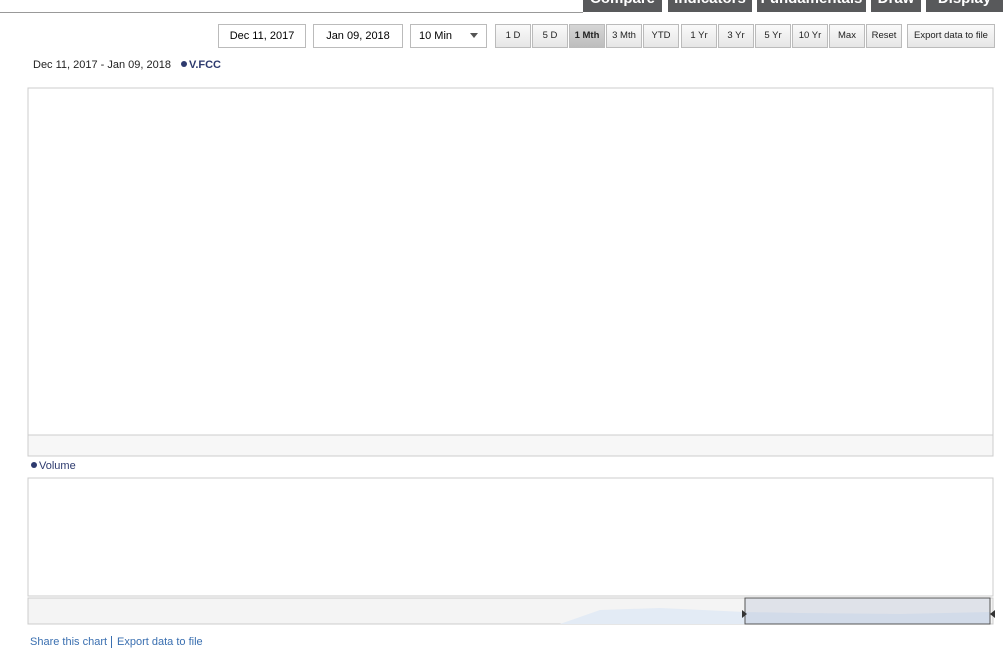 This screenshot has height=648, width=1003. What do you see at coordinates (773, 36) in the screenshot?
I see `range-button: 5 Yr` at bounding box center [773, 36].